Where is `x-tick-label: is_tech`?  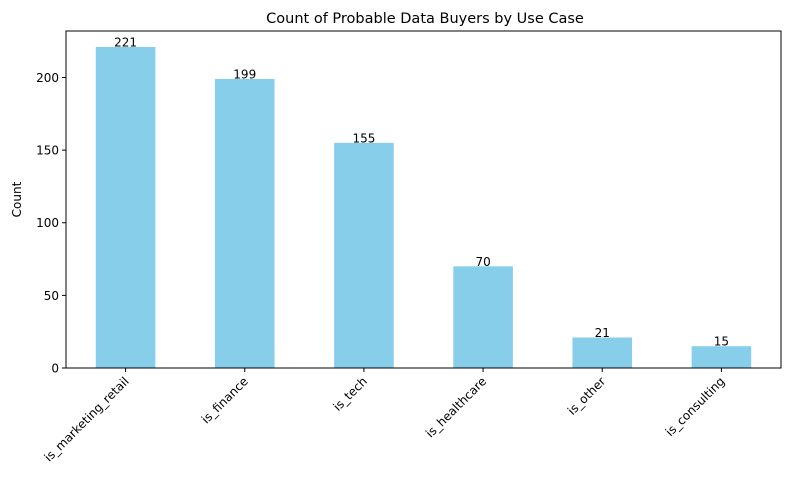
x-tick-label: is_tech is located at coordinates (351, 394).